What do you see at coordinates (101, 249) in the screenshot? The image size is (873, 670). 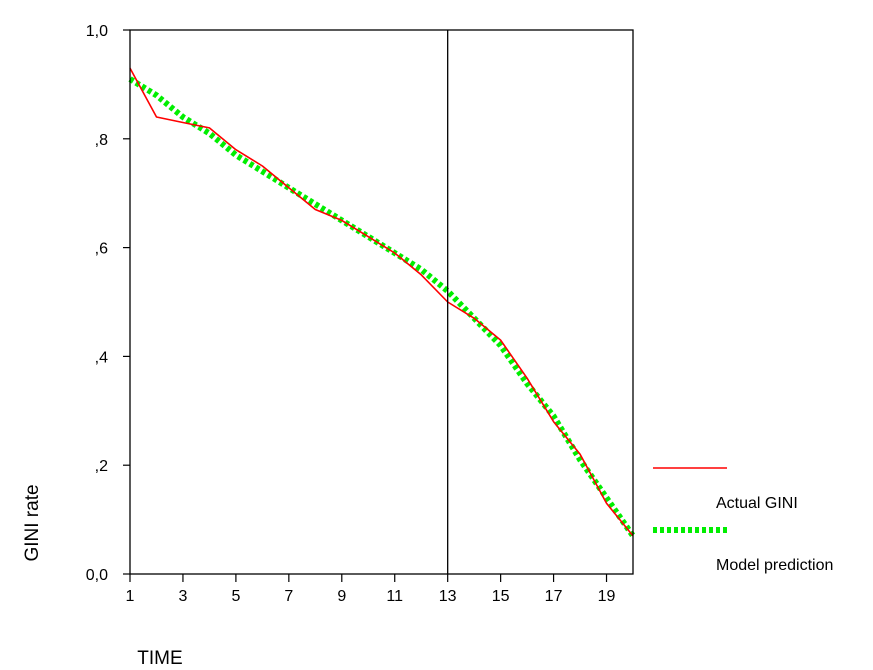 I see `y-tick-label: ,6` at bounding box center [101, 249].